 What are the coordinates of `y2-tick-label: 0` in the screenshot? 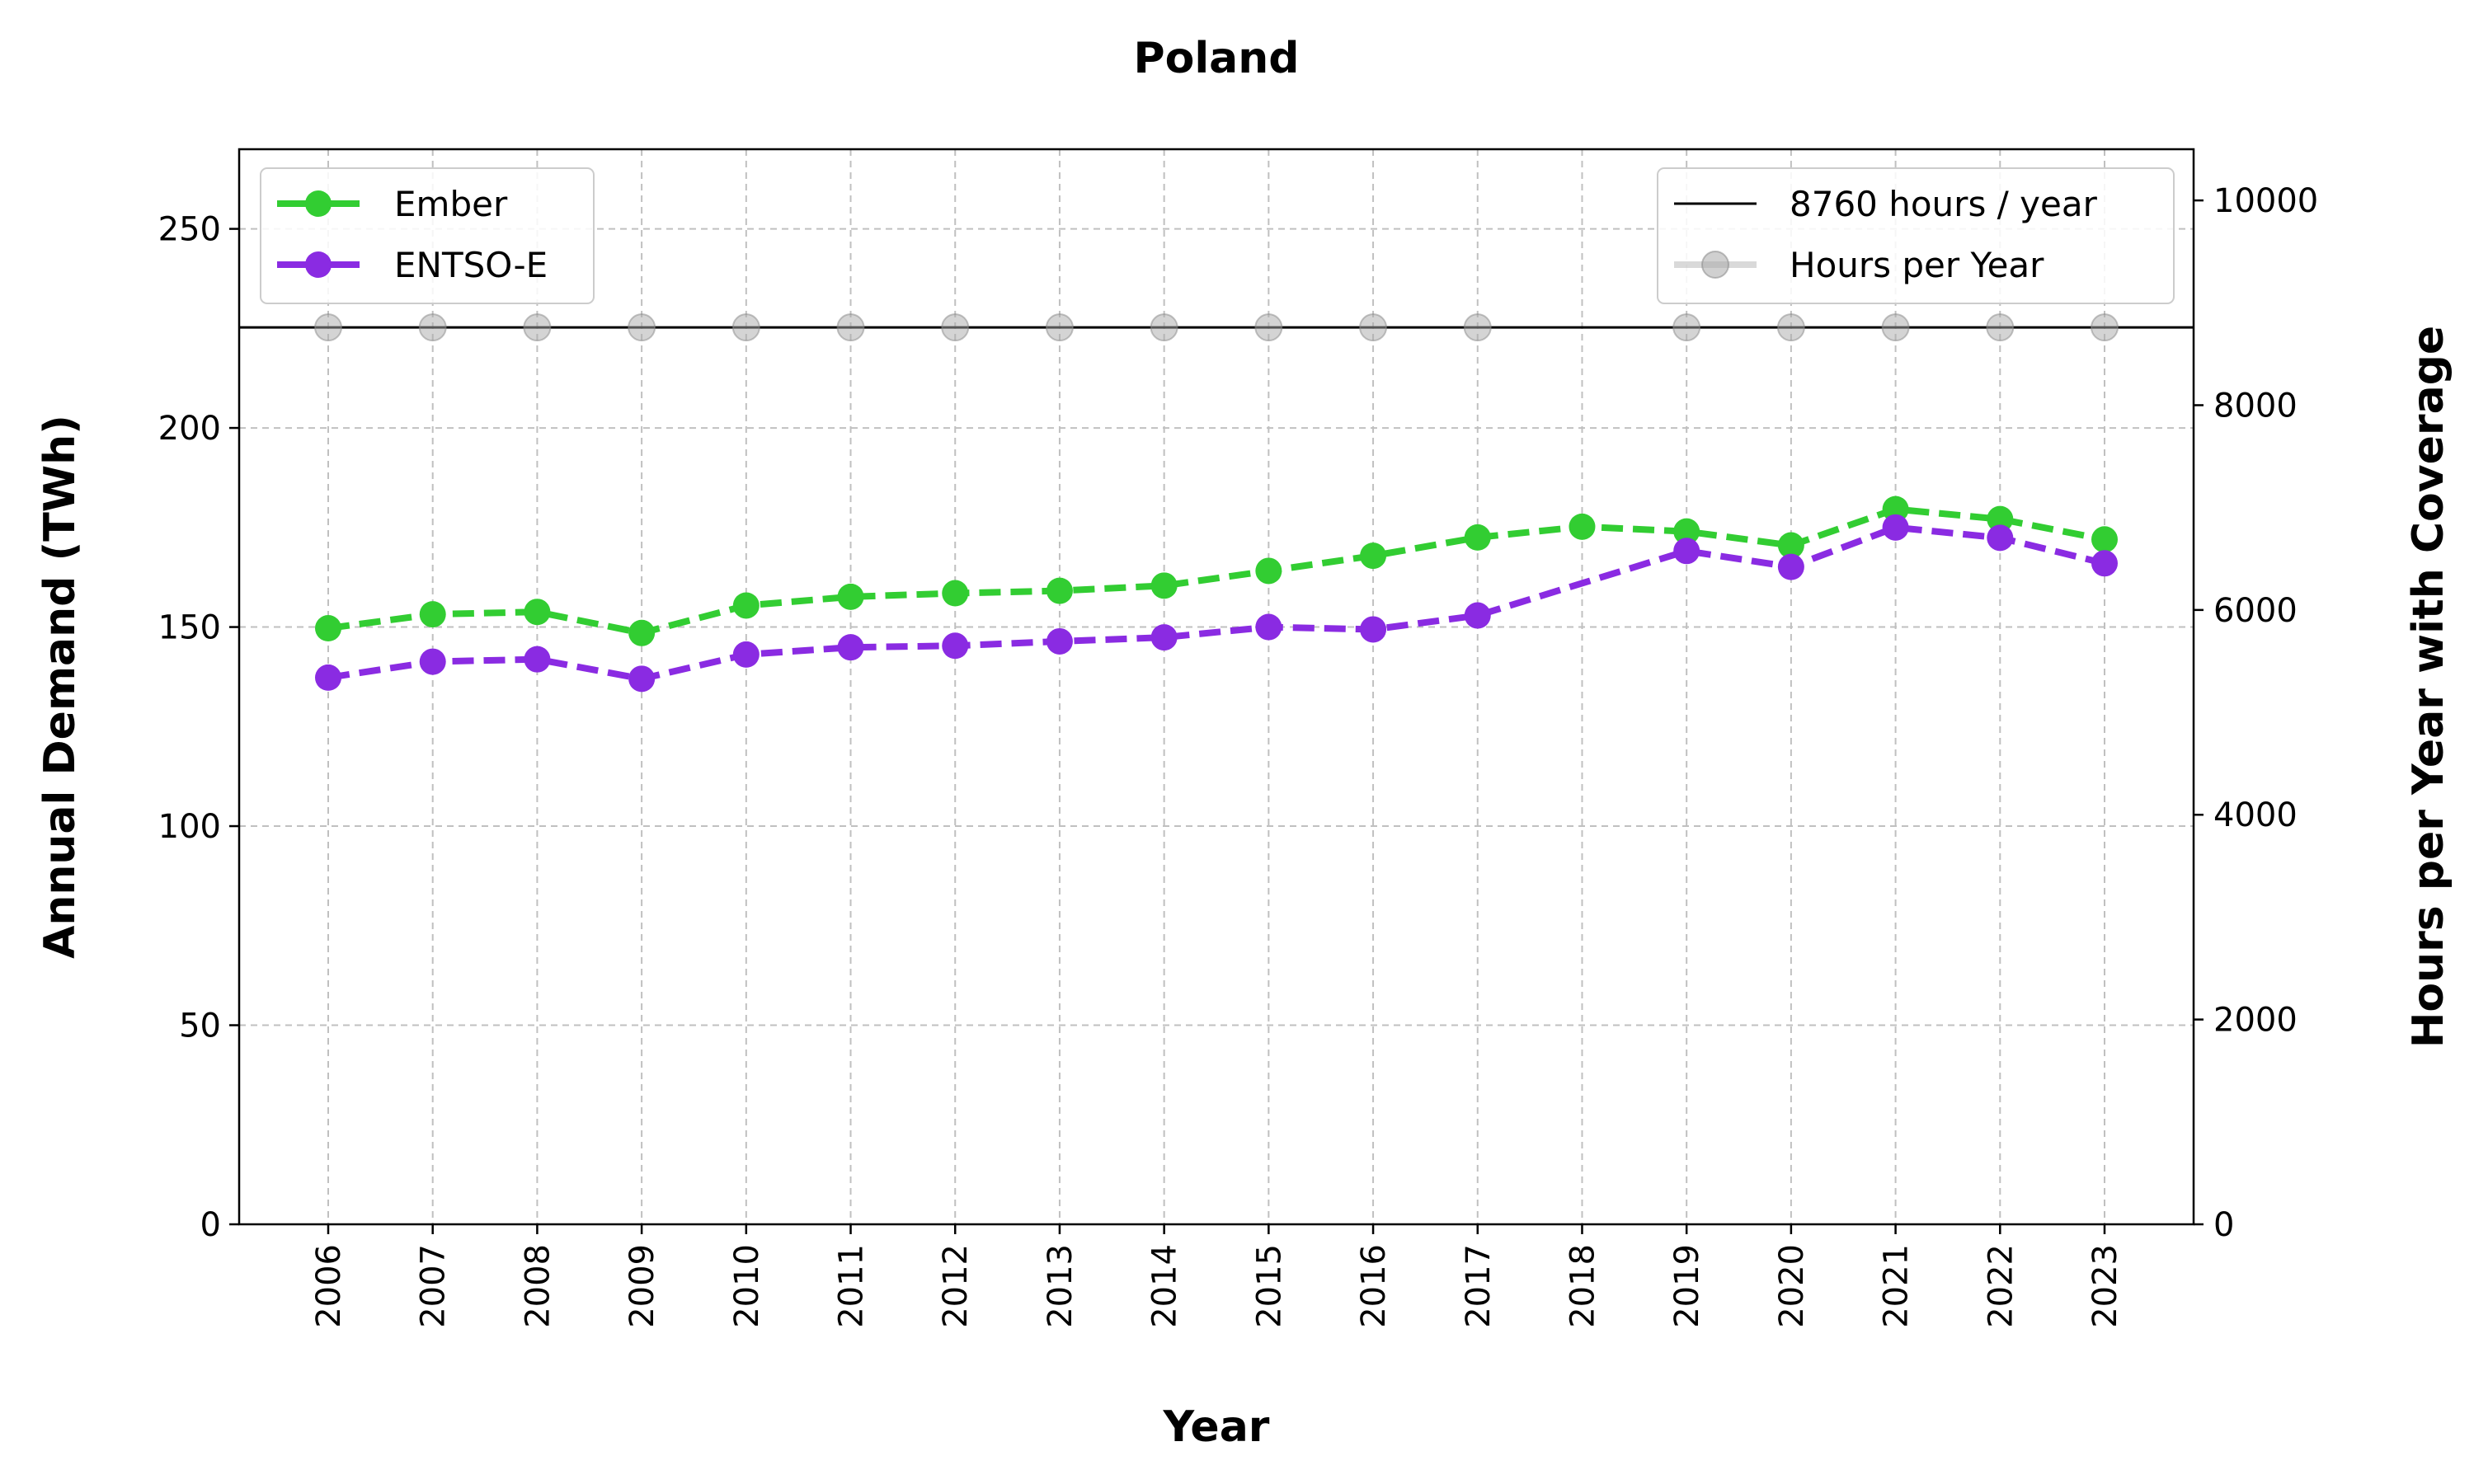 It's located at (2223, 1225).